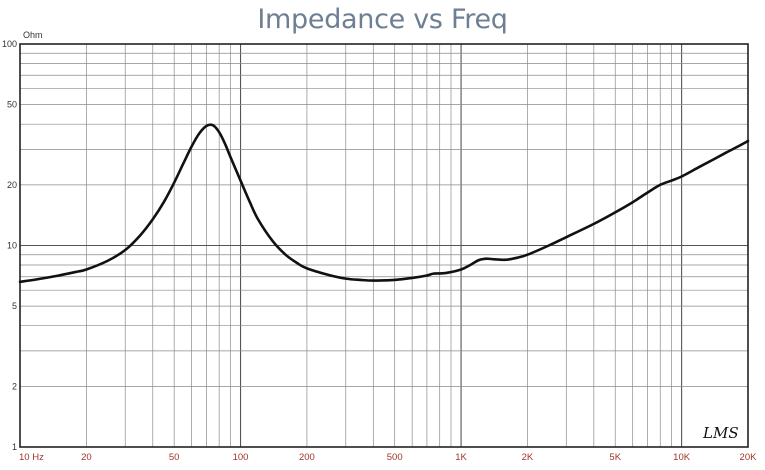 The width and height of the screenshot is (765, 470). I want to click on y-tick-label: 100, so click(9, 44).